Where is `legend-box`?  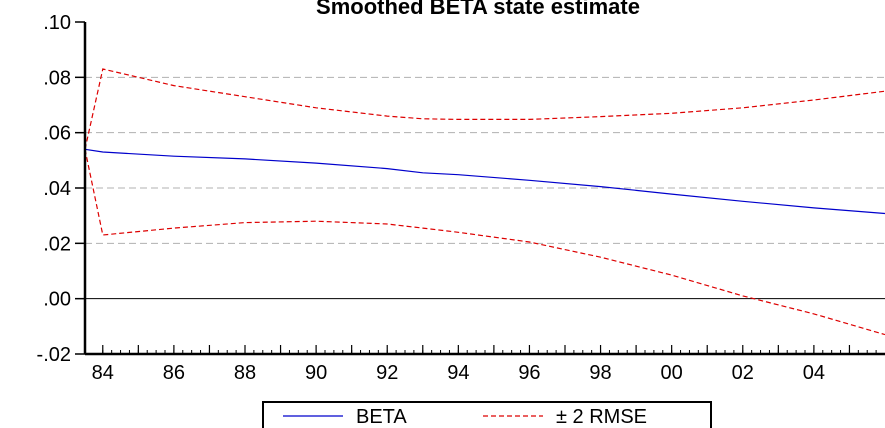 legend-box is located at coordinates (487, 414).